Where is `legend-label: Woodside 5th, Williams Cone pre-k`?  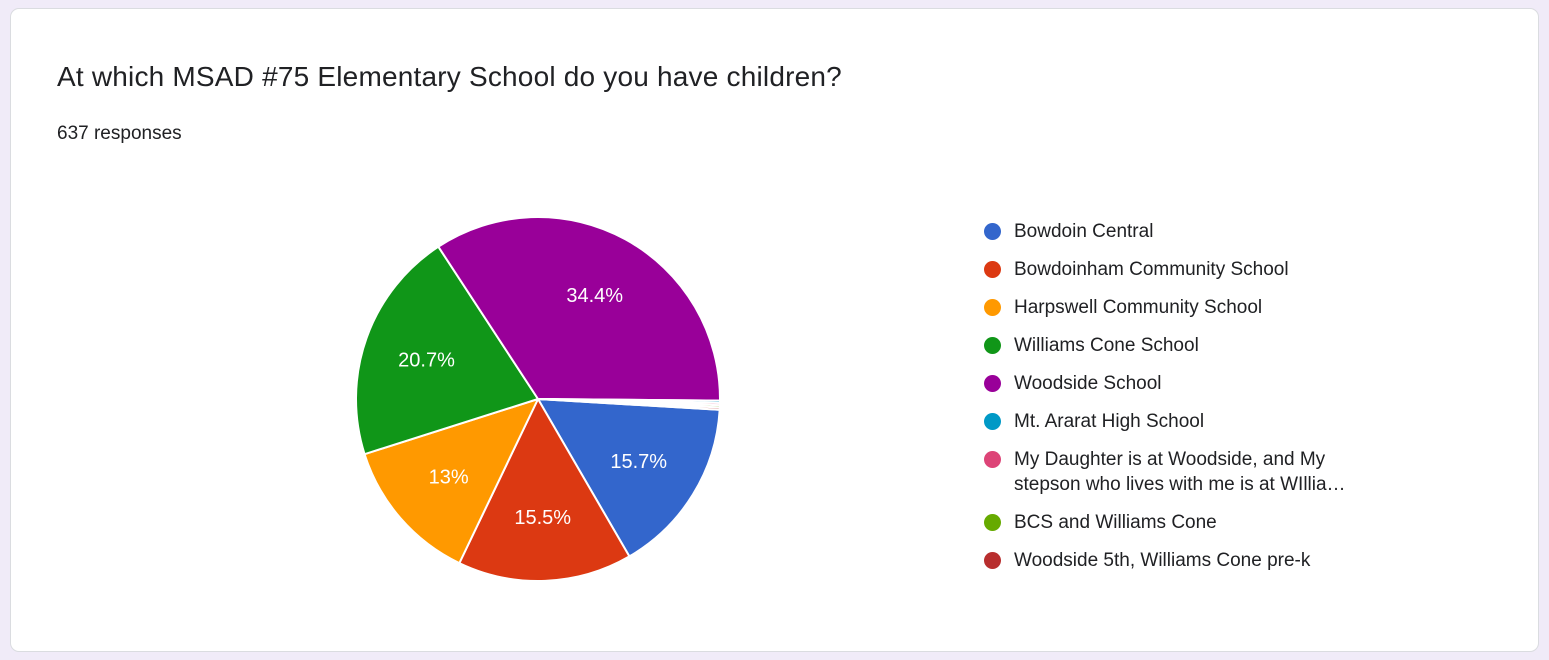 legend-label: Woodside 5th, Williams Cone pre-k is located at coordinates (1162, 560).